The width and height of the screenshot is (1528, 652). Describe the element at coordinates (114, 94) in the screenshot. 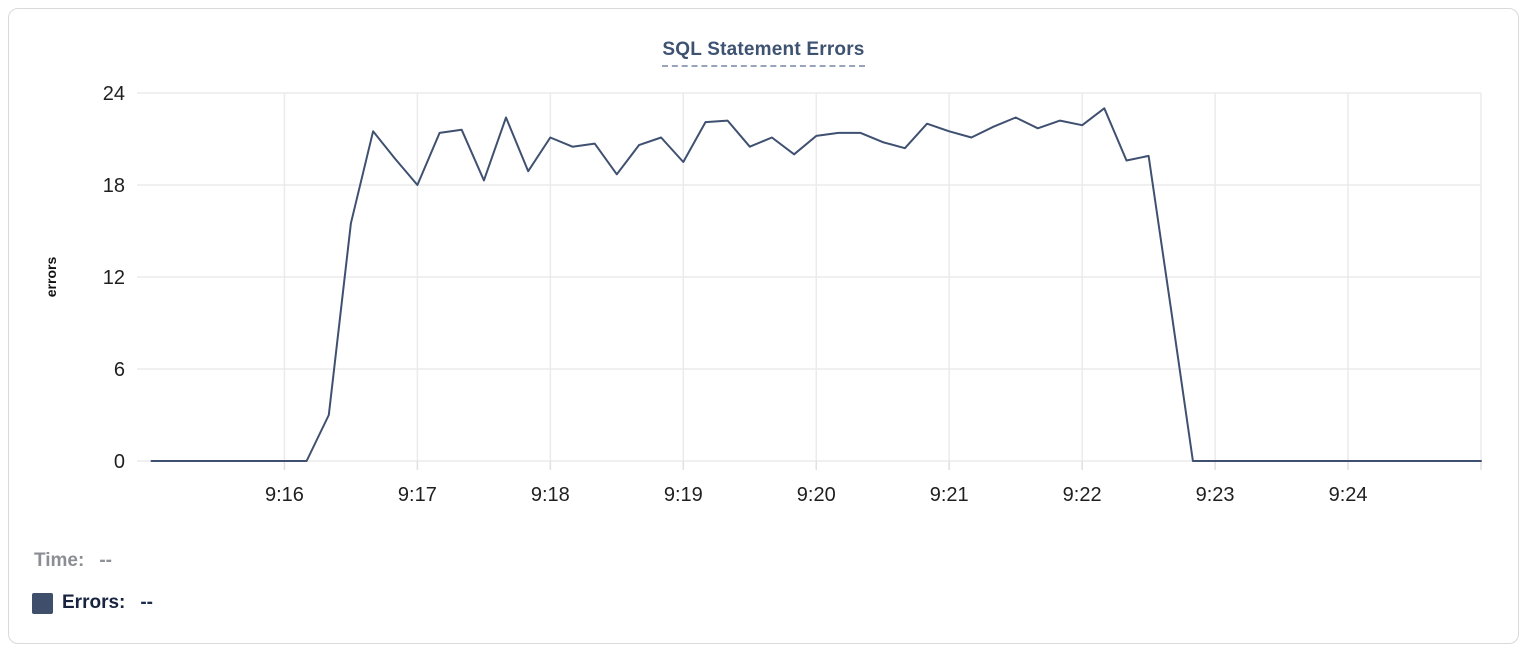

I see `y-tick-label: 24` at that location.